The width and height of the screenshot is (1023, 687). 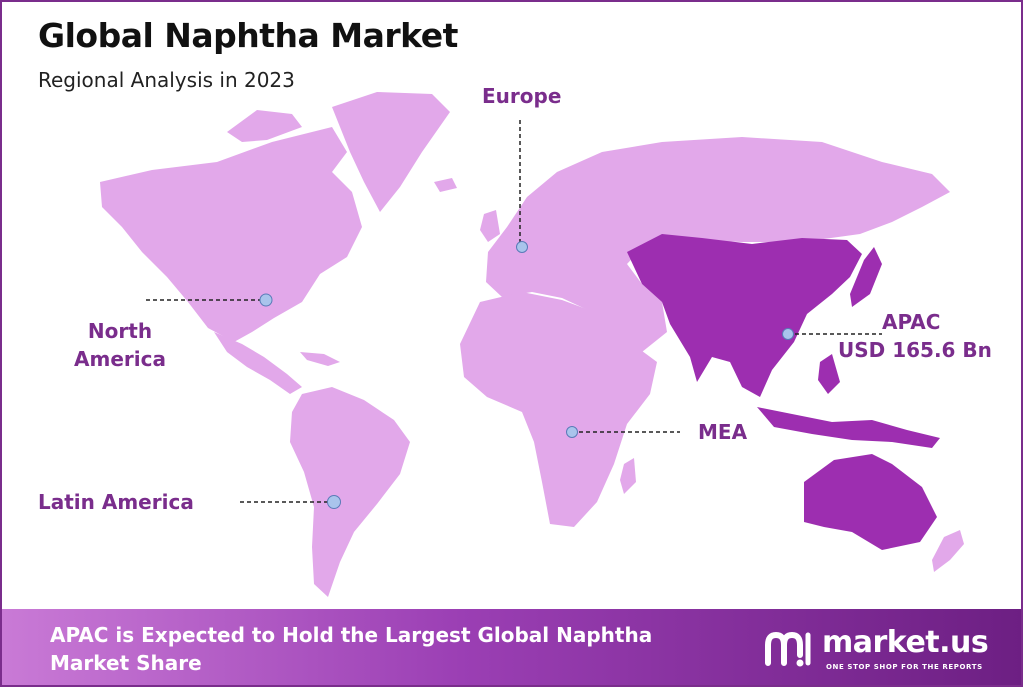 I want to click on apac-value: USD 165.6 Bn, so click(x=915, y=350).